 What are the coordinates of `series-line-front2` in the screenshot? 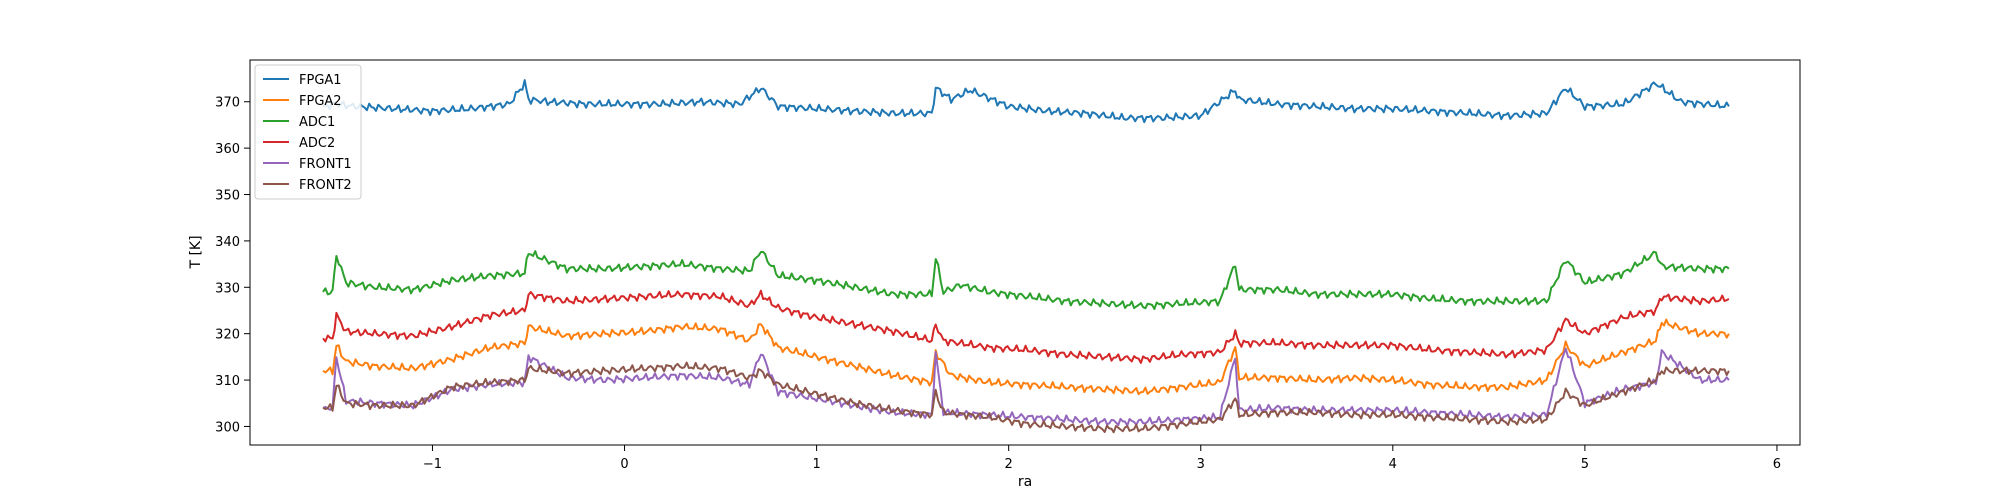 It's located at (1026, 397).